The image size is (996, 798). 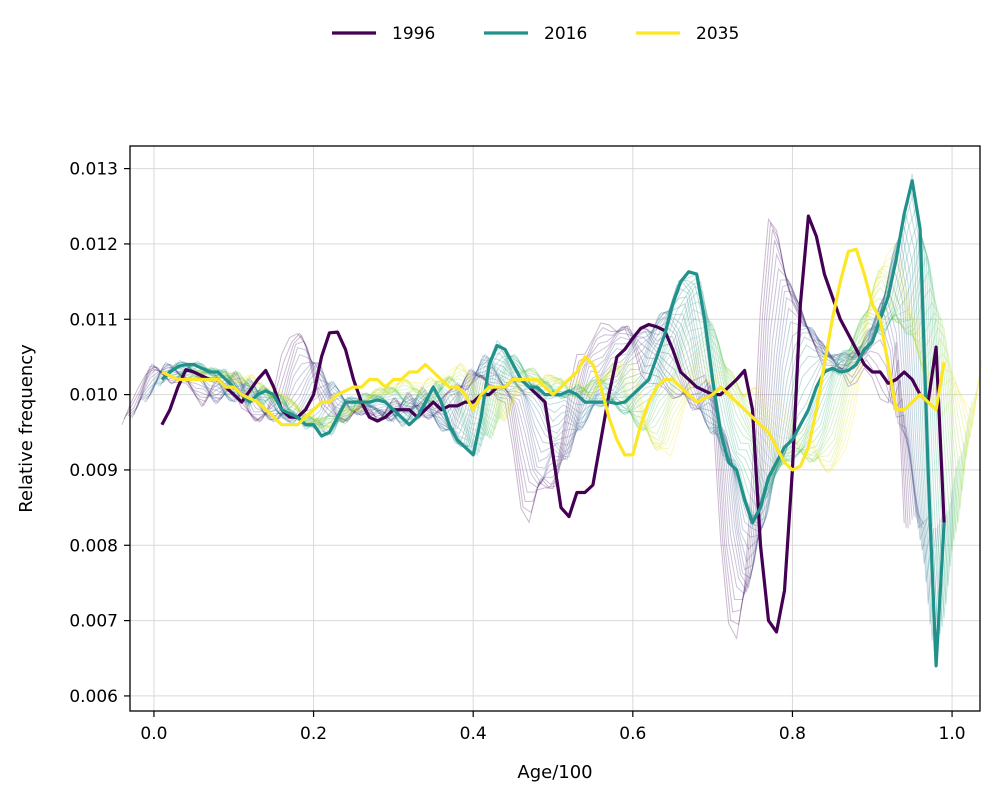 I want to click on x-tick-label: 0.0, so click(x=153, y=734).